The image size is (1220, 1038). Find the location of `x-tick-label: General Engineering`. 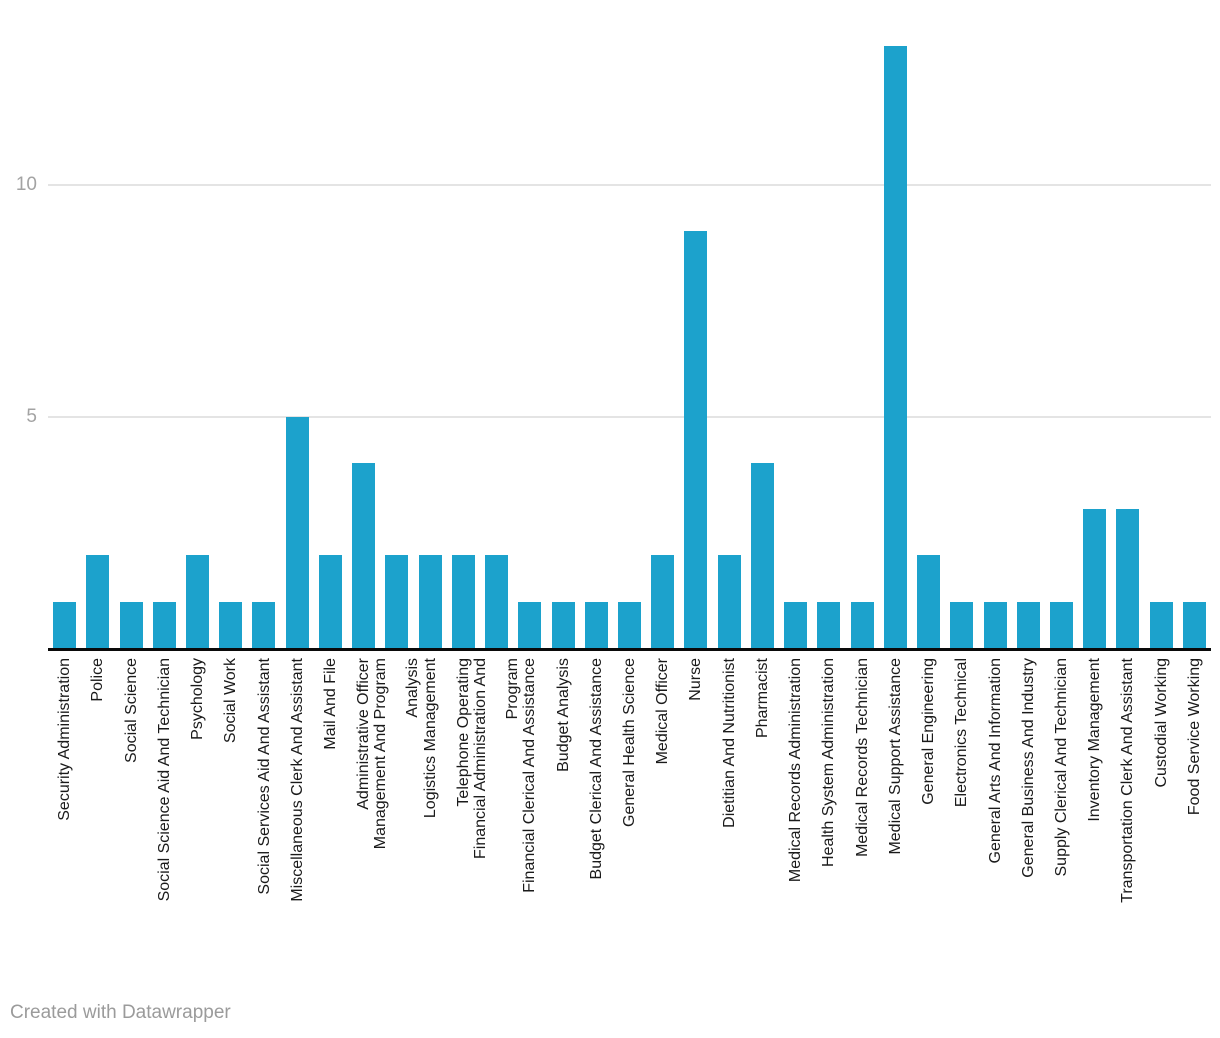

x-tick-label: General Engineering is located at coordinates (929, 731).